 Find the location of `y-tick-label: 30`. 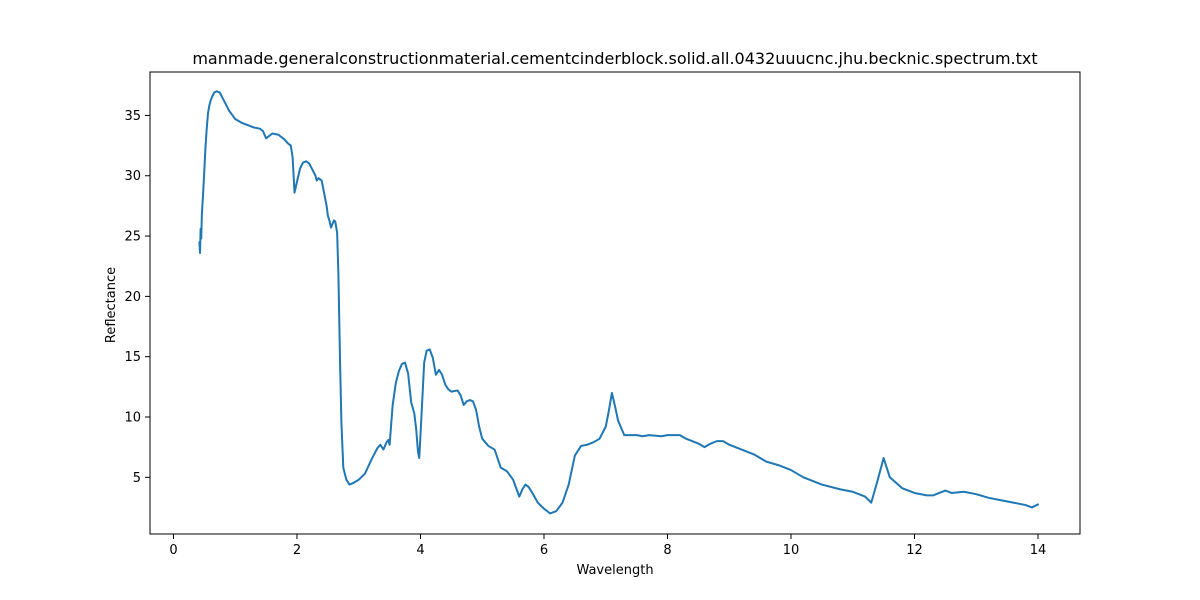

y-tick-label: 30 is located at coordinates (132, 176).